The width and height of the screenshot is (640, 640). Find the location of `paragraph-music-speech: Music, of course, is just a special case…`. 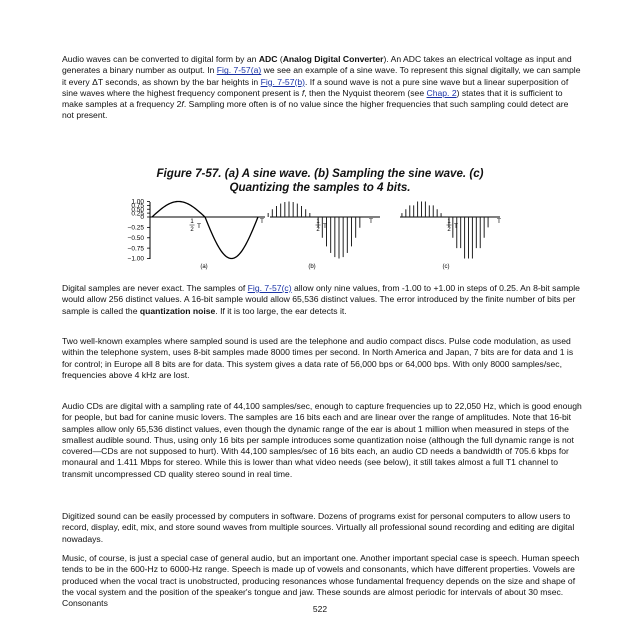

paragraph-music-speech: Music, of course, is just a special case… is located at coordinates (321, 581).